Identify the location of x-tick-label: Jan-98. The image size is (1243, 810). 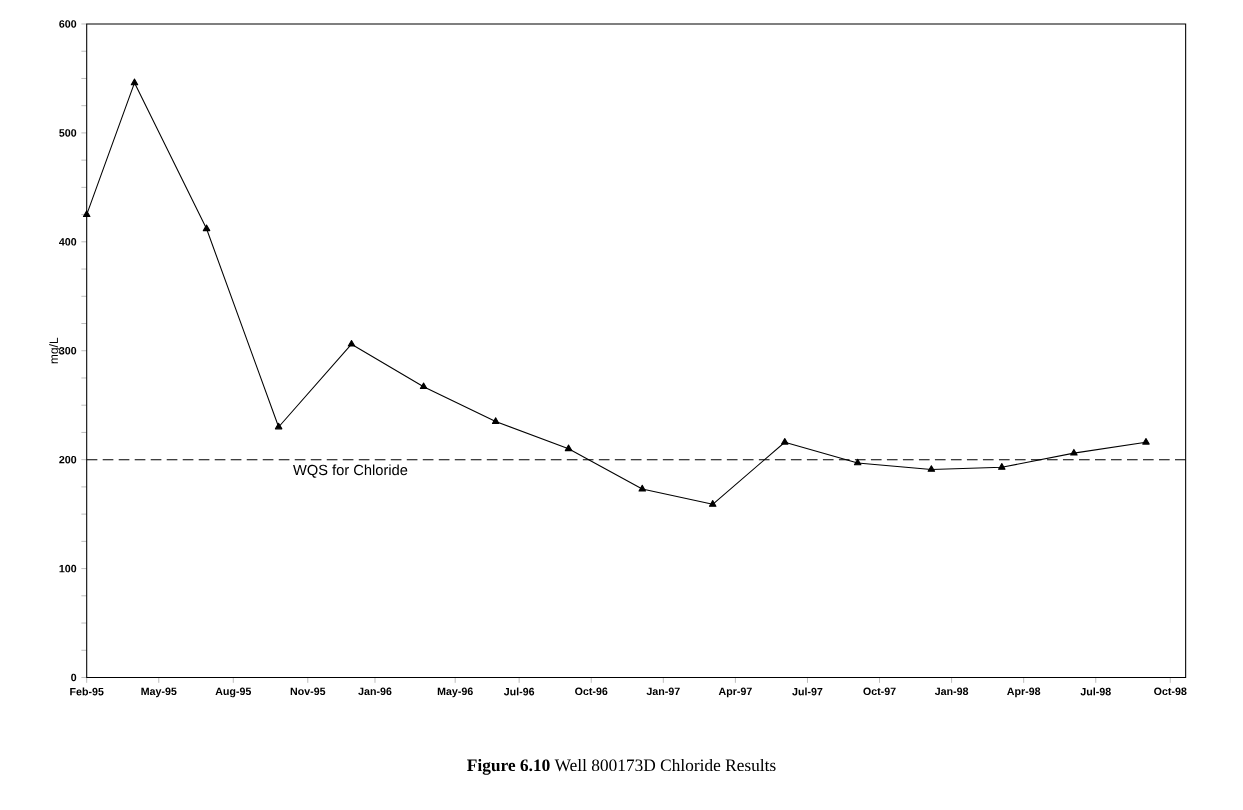
(951, 691).